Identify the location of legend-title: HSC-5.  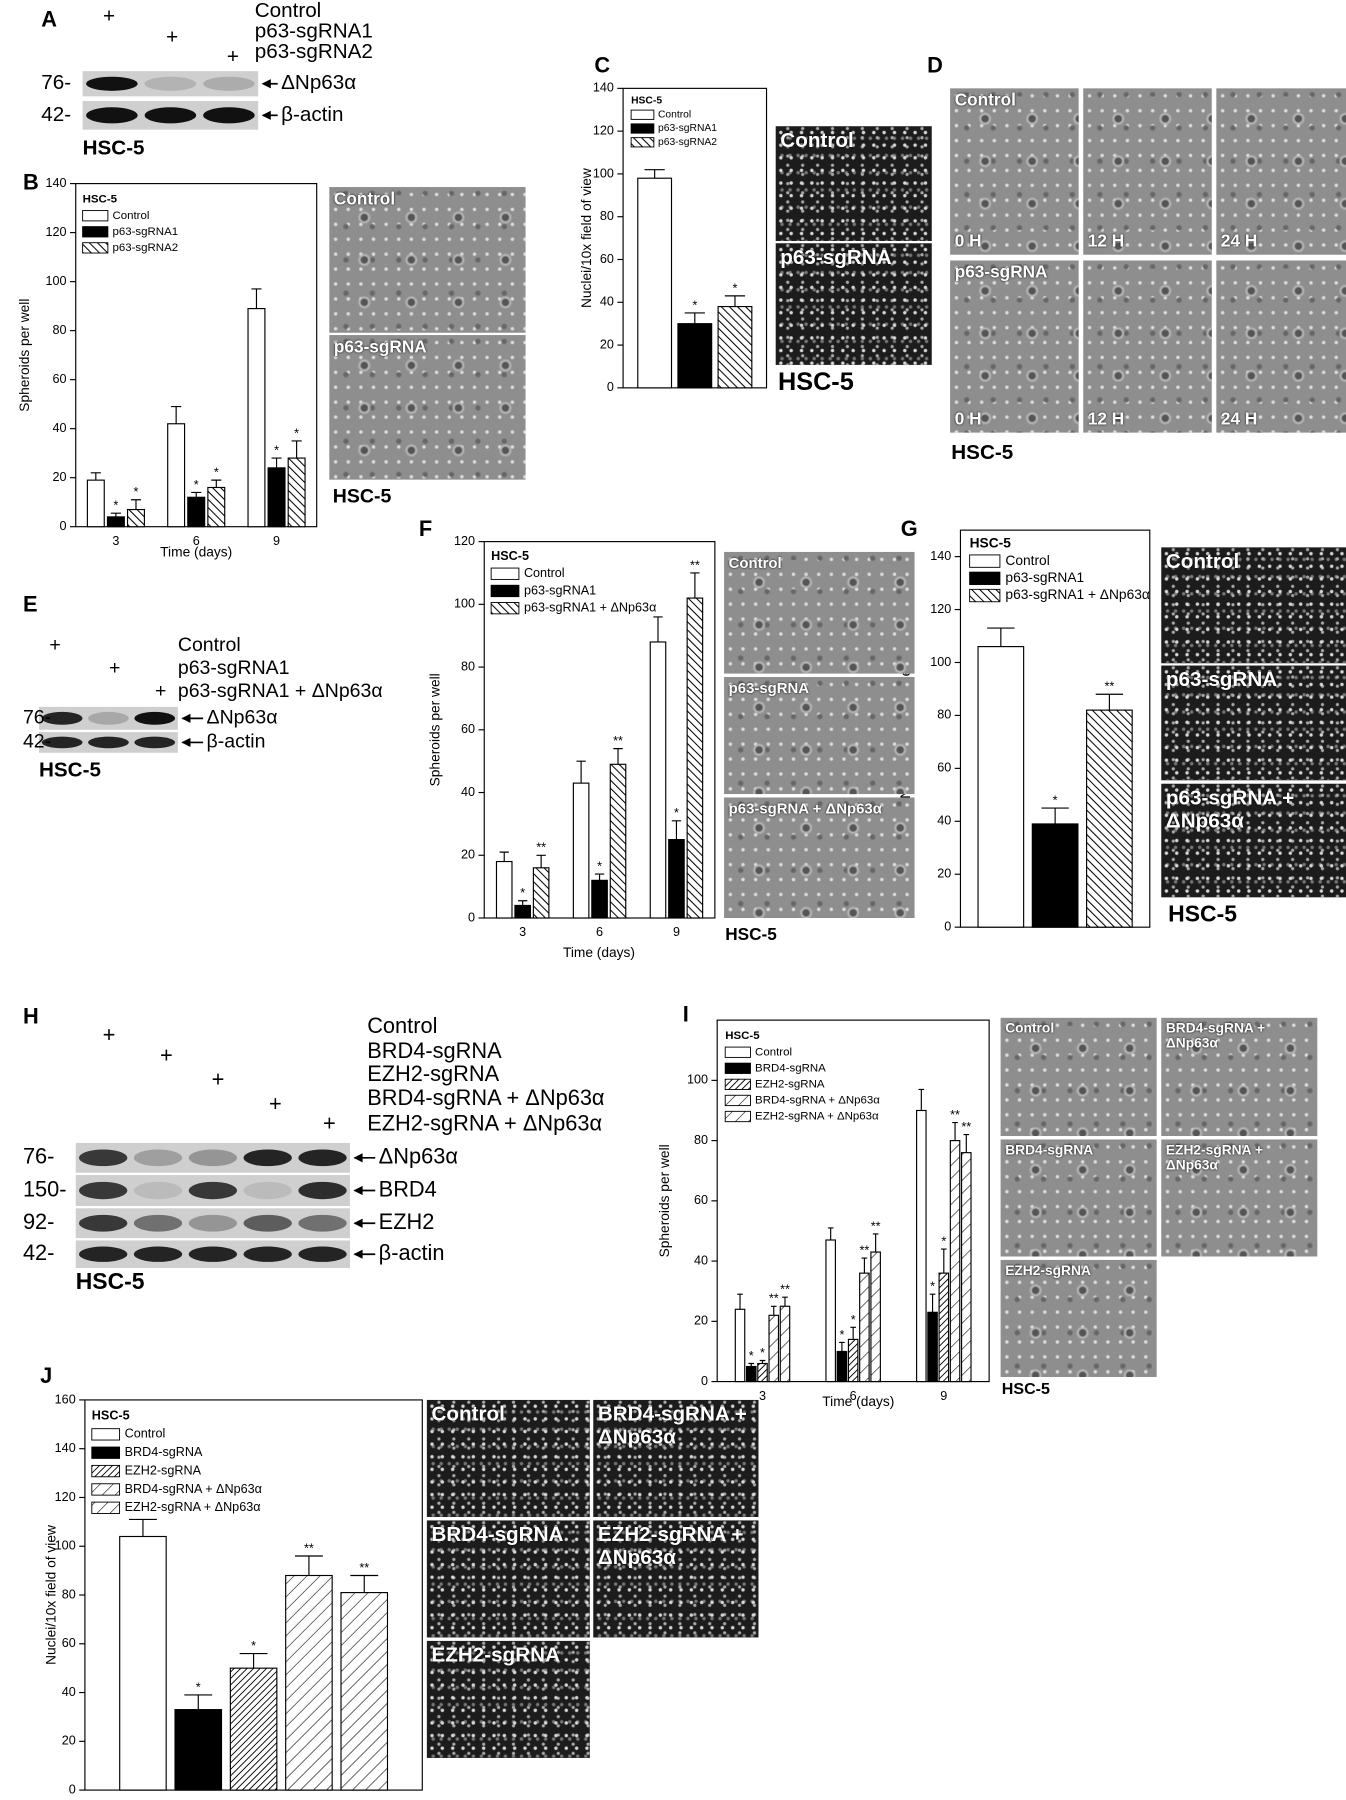
(100, 200).